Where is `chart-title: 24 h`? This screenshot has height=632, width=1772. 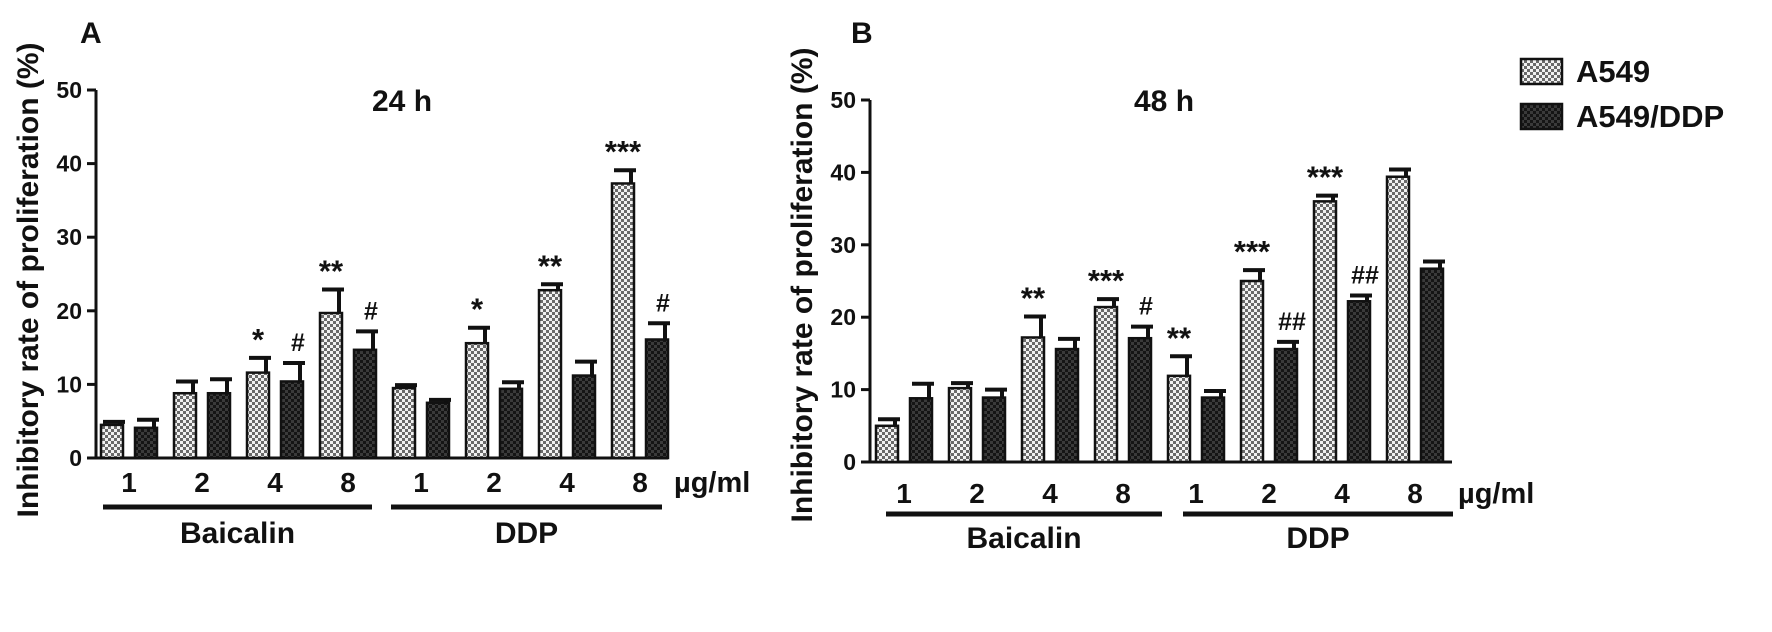 chart-title: 24 h is located at coordinates (402, 101).